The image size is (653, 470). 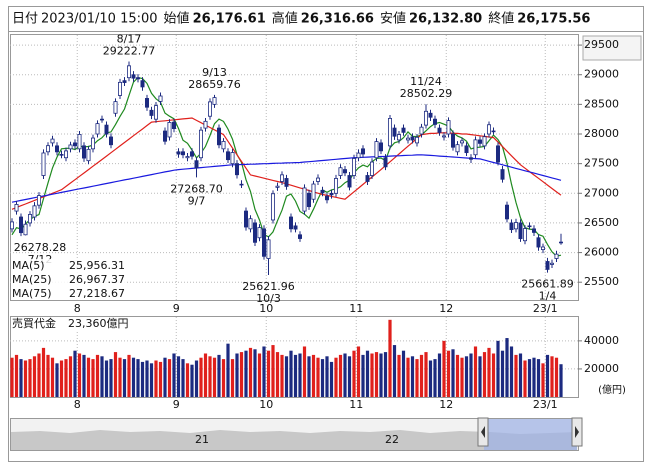 I want to click on y-tick-label: 27500, so click(x=601, y=163).